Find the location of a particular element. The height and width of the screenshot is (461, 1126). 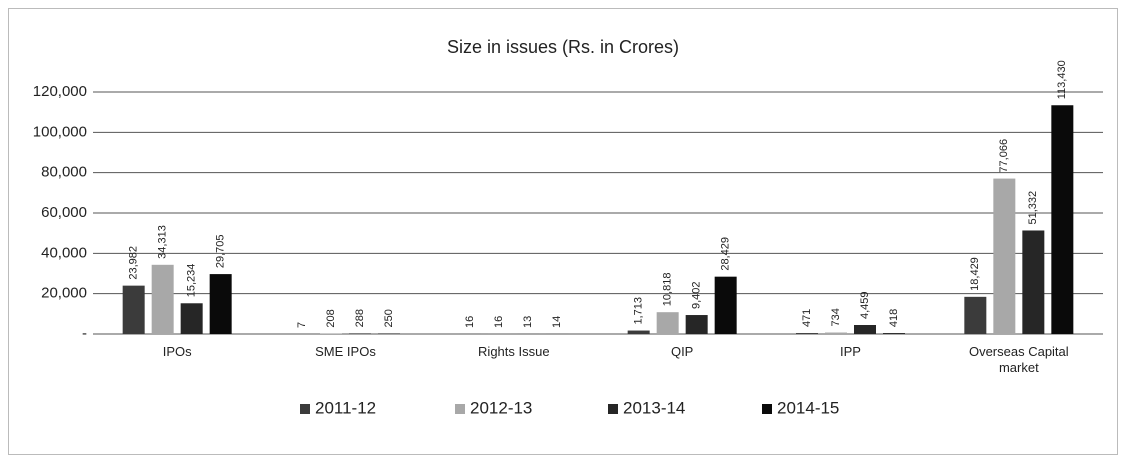

x-tick-label: Rights Issue is located at coordinates (514, 351).